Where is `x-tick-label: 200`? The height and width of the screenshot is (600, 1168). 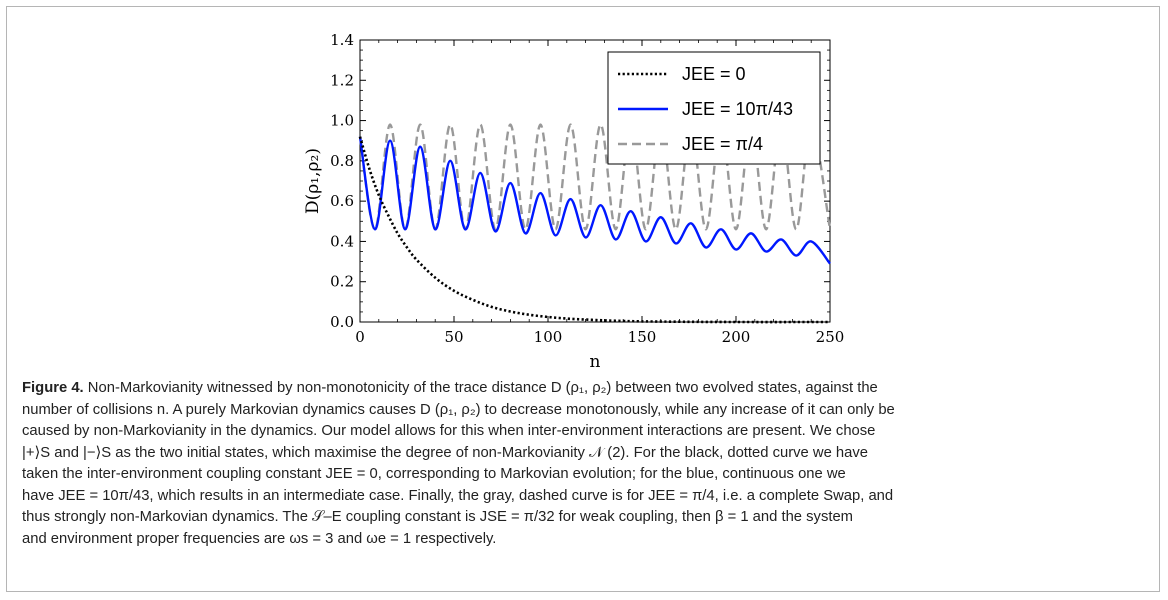 x-tick-label: 200 is located at coordinates (736, 337).